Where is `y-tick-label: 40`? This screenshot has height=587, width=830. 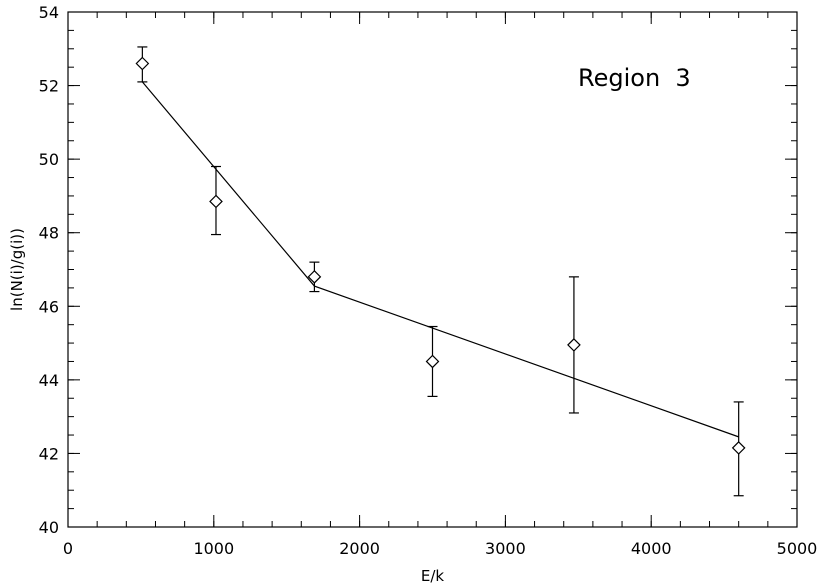 y-tick-label: 40 is located at coordinates (49, 527).